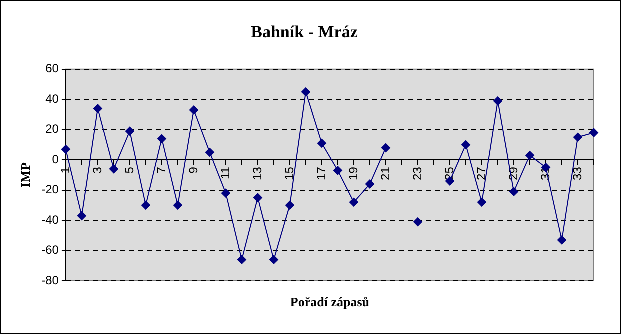 The width and height of the screenshot is (621, 334). Describe the element at coordinates (353, 173) in the screenshot. I see `x-tick-label: 19` at that location.